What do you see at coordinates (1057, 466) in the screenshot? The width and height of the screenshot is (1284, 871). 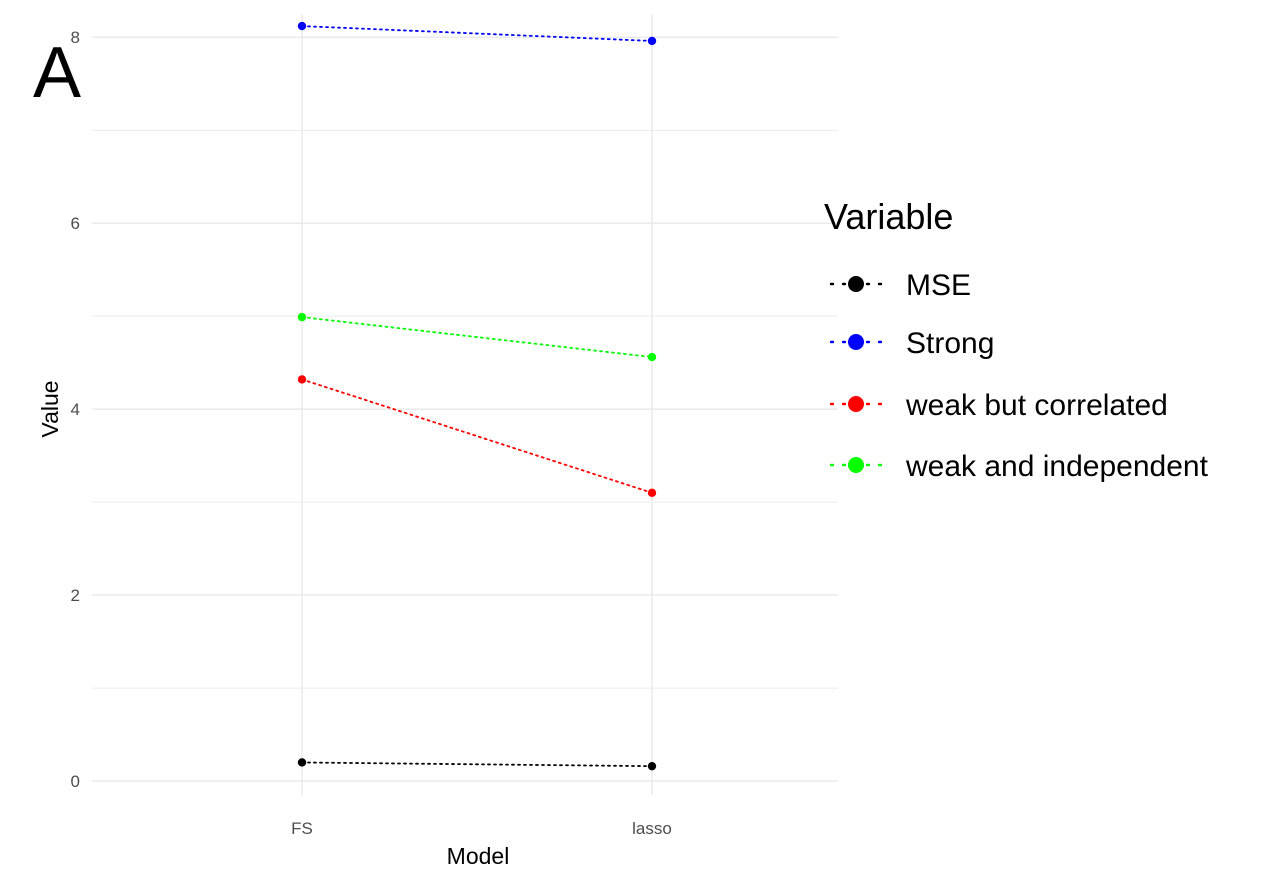 I see `legend-label: weak and independent` at bounding box center [1057, 466].